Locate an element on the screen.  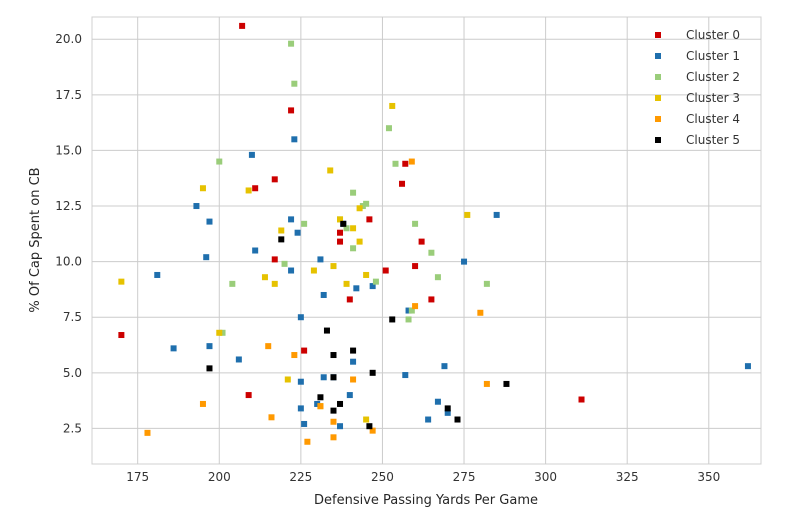
y-tick-label: 2.5 is located at coordinates (72, 428).